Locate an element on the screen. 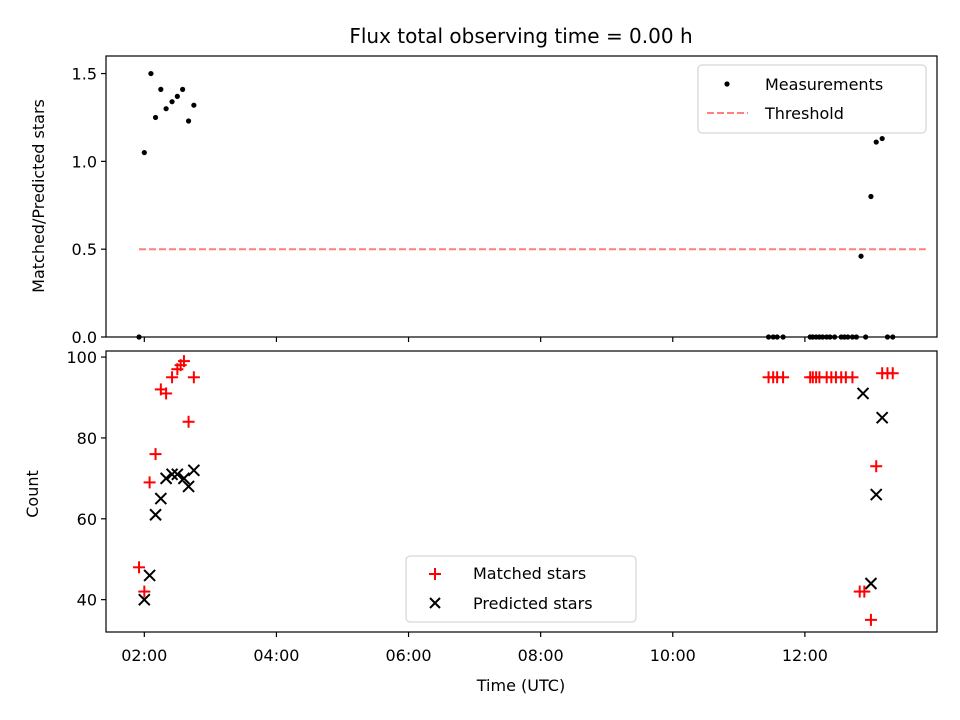  ratio-legend: Measurements Threshold is located at coordinates (812, 99).